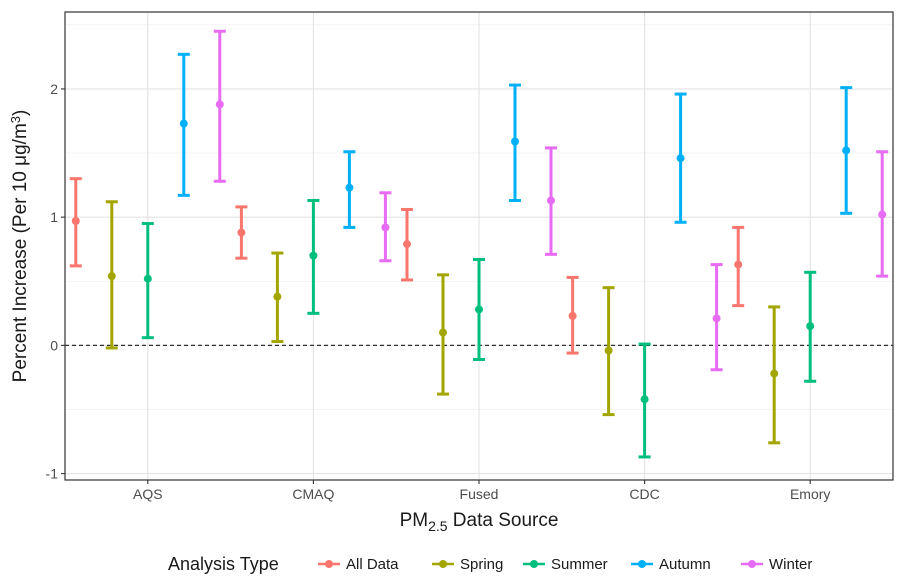 This screenshot has height=581, width=905. I want to click on legend-item-summer: Summer, so click(565, 564).